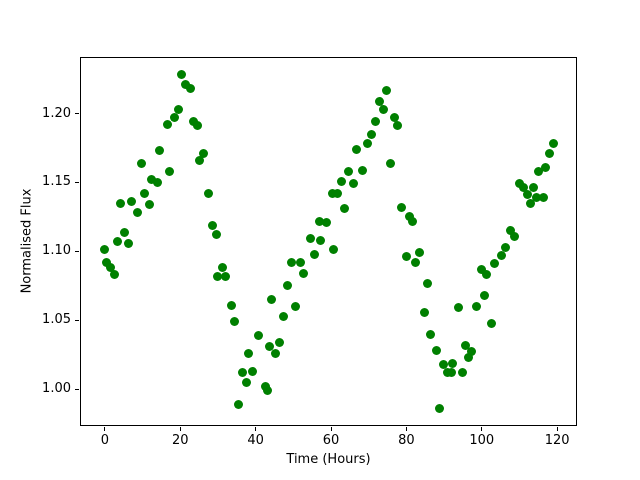  Describe the element at coordinates (27, 241) in the screenshot. I see `y-axis-label: Normalised Flux` at that location.